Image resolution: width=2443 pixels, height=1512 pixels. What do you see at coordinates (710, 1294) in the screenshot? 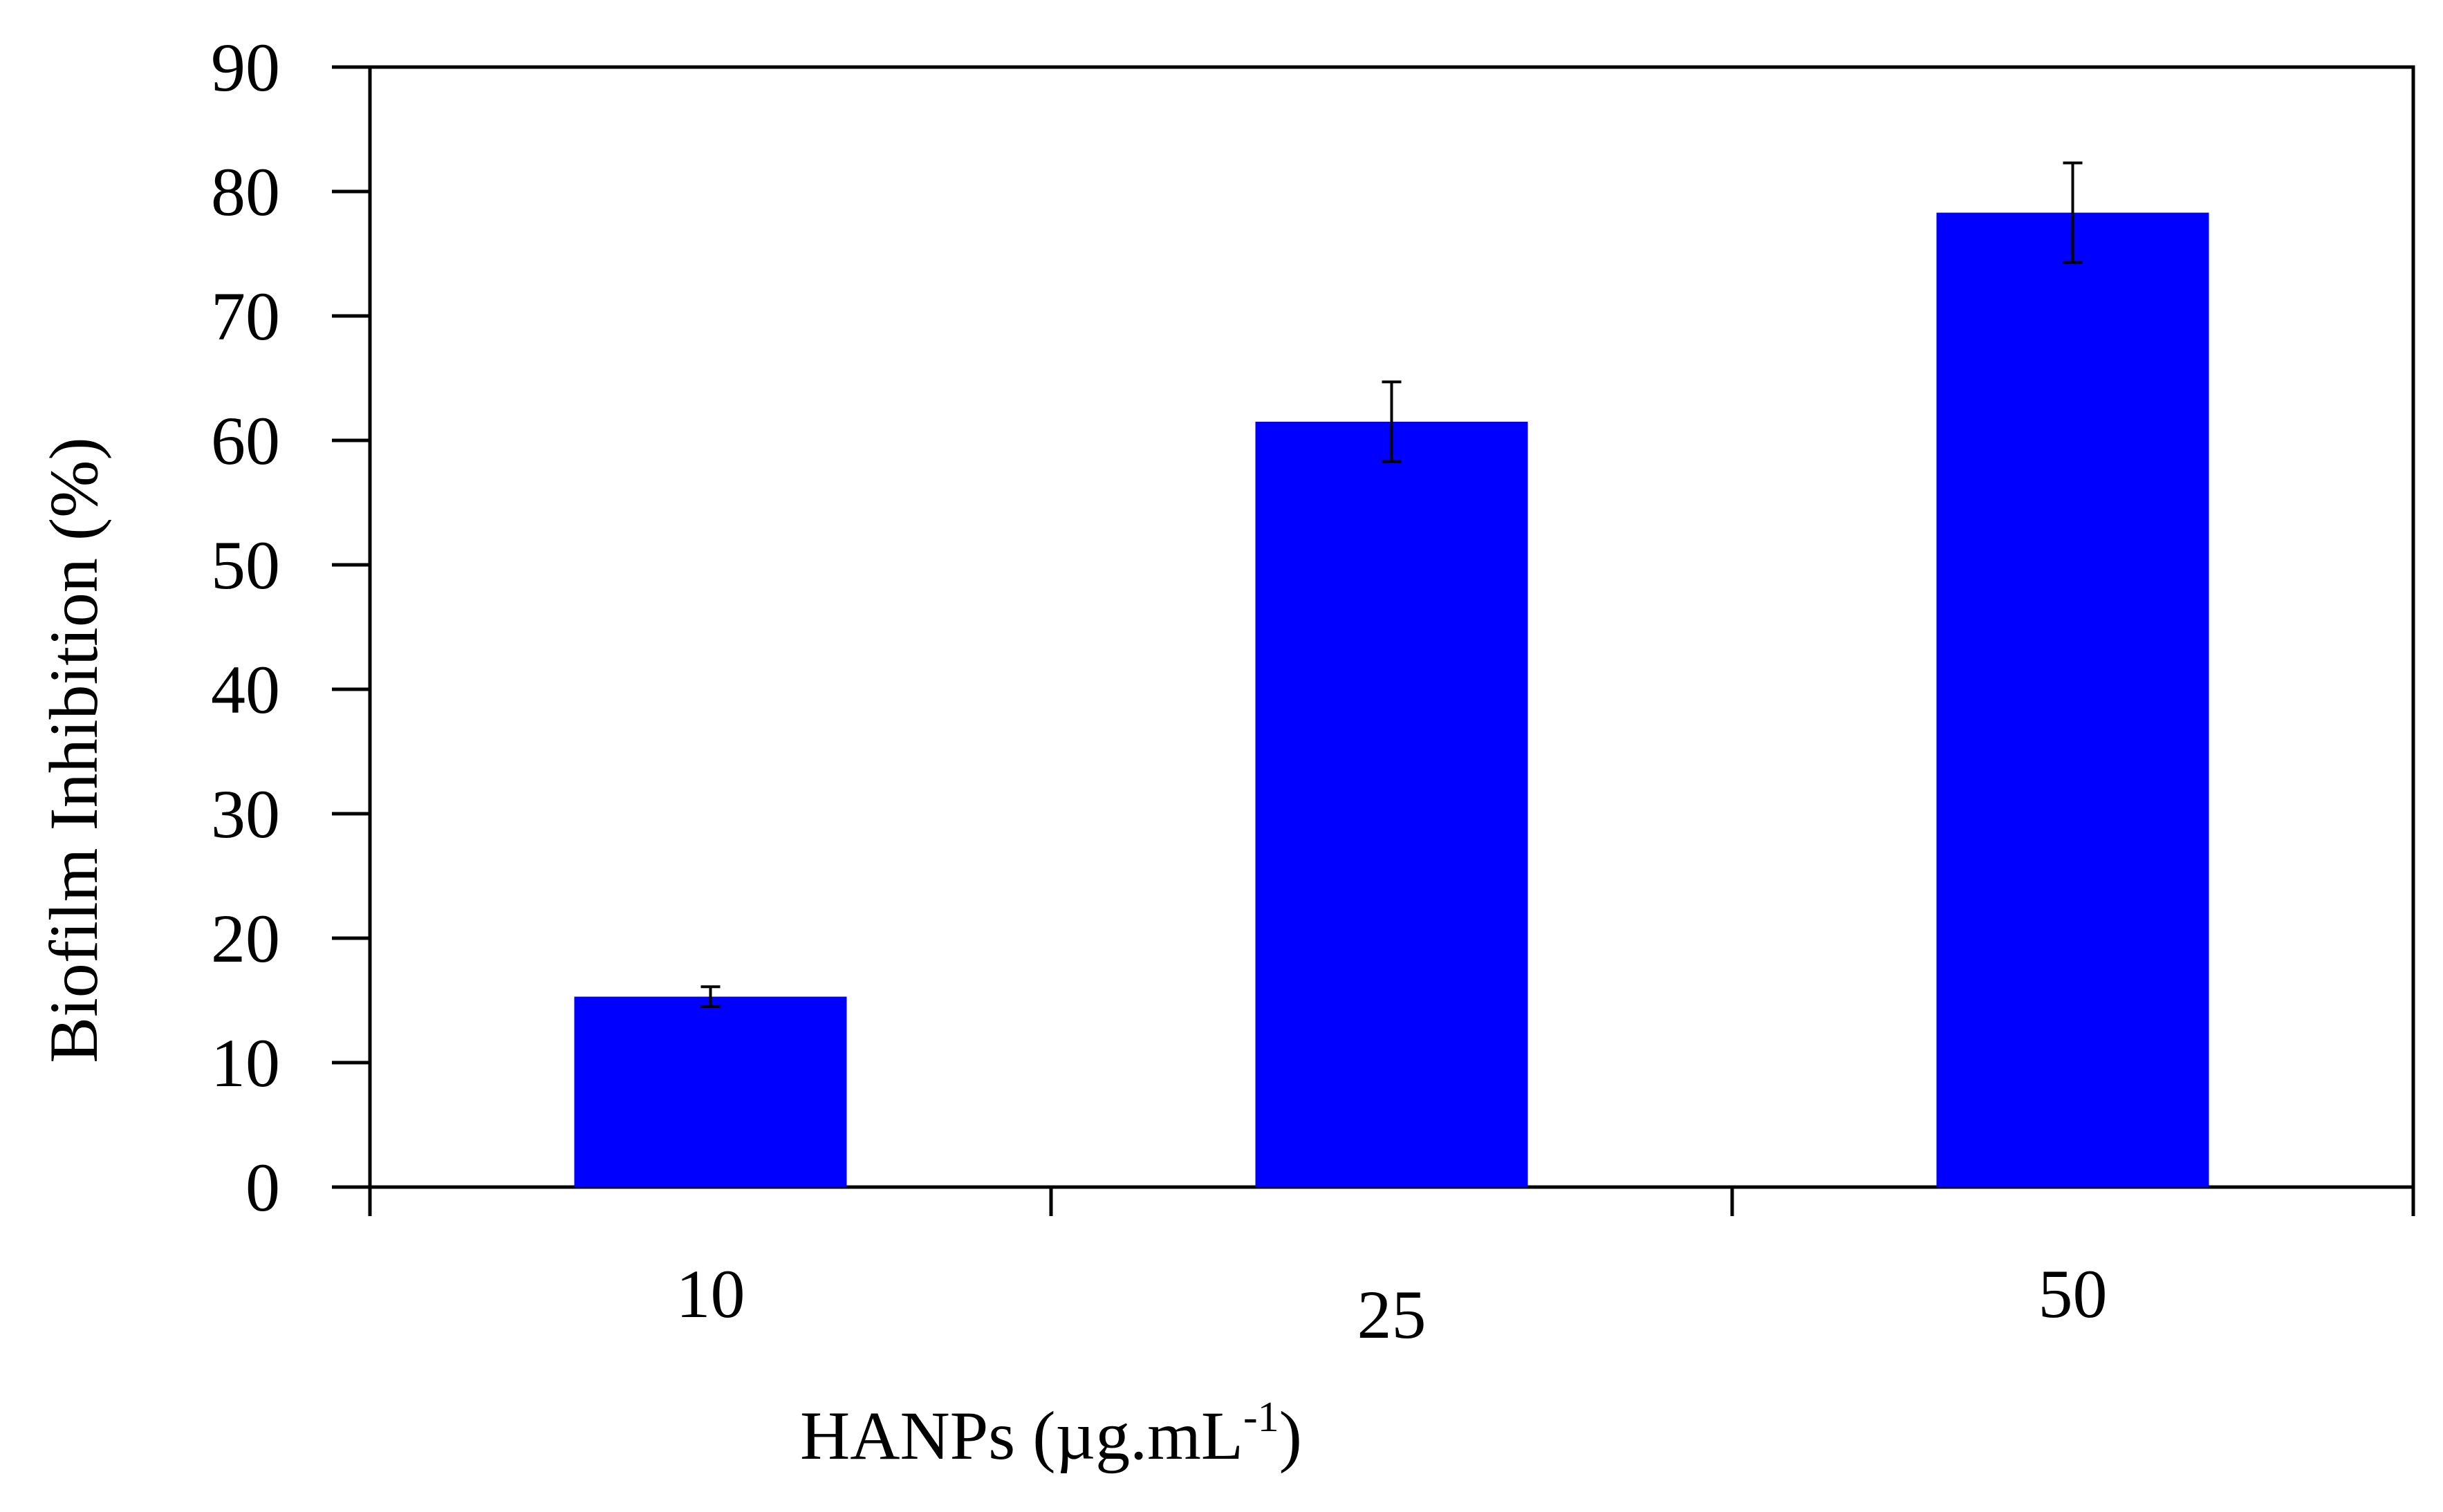
I see `x-tick-label: 10` at bounding box center [710, 1294].